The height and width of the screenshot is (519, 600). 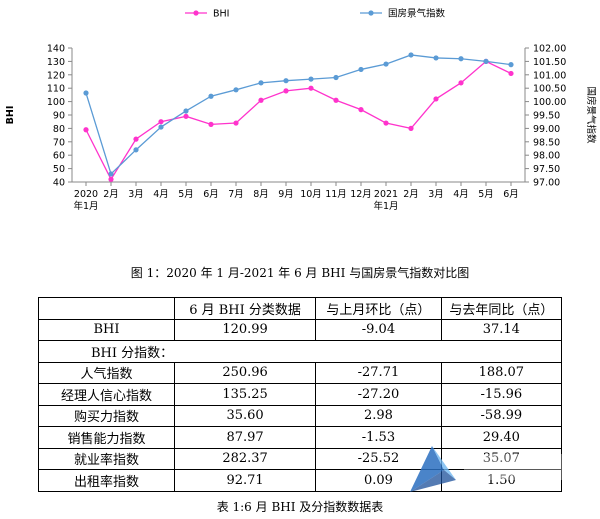 What do you see at coordinates (59, 156) in the screenshot?
I see `y-left-tick-label: 60` at bounding box center [59, 156].